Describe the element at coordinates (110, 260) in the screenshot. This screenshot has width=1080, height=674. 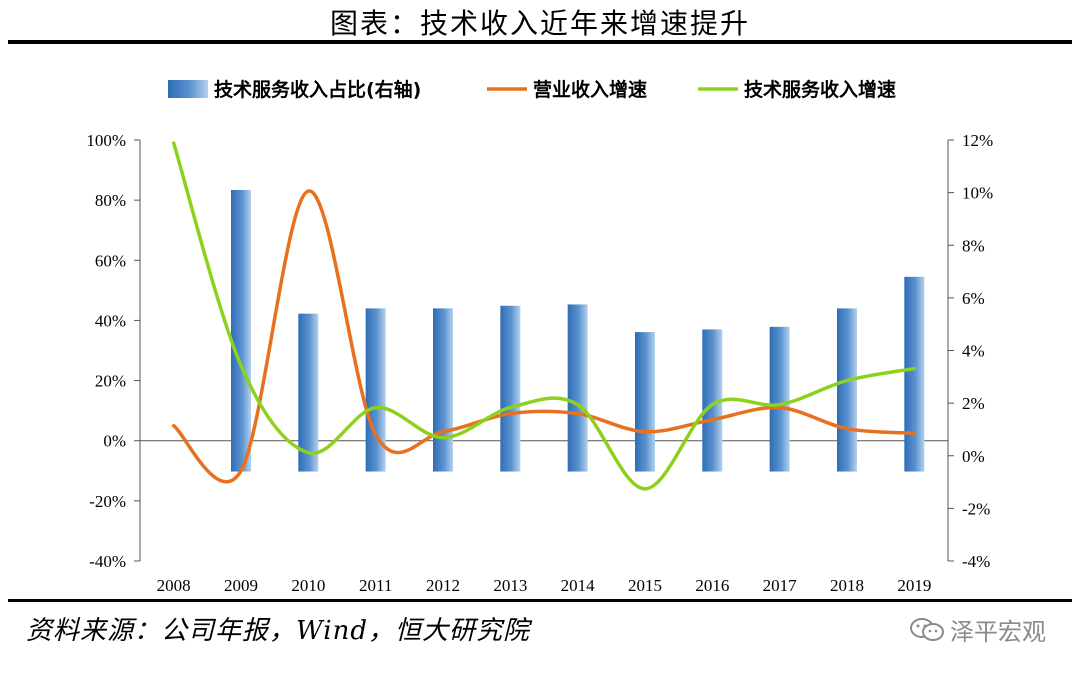
I see `left-tick-label: 60%` at that location.